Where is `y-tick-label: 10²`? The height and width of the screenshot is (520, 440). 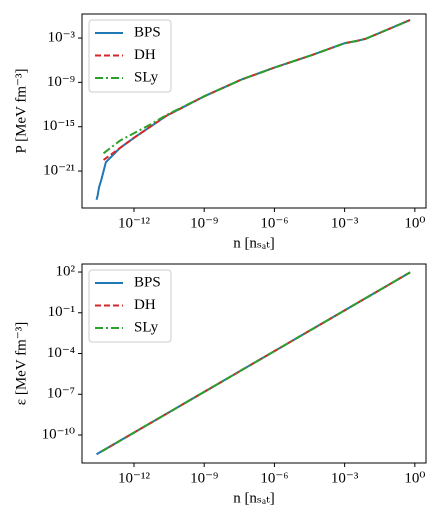 y-tick-label: 10² is located at coordinates (66, 271).